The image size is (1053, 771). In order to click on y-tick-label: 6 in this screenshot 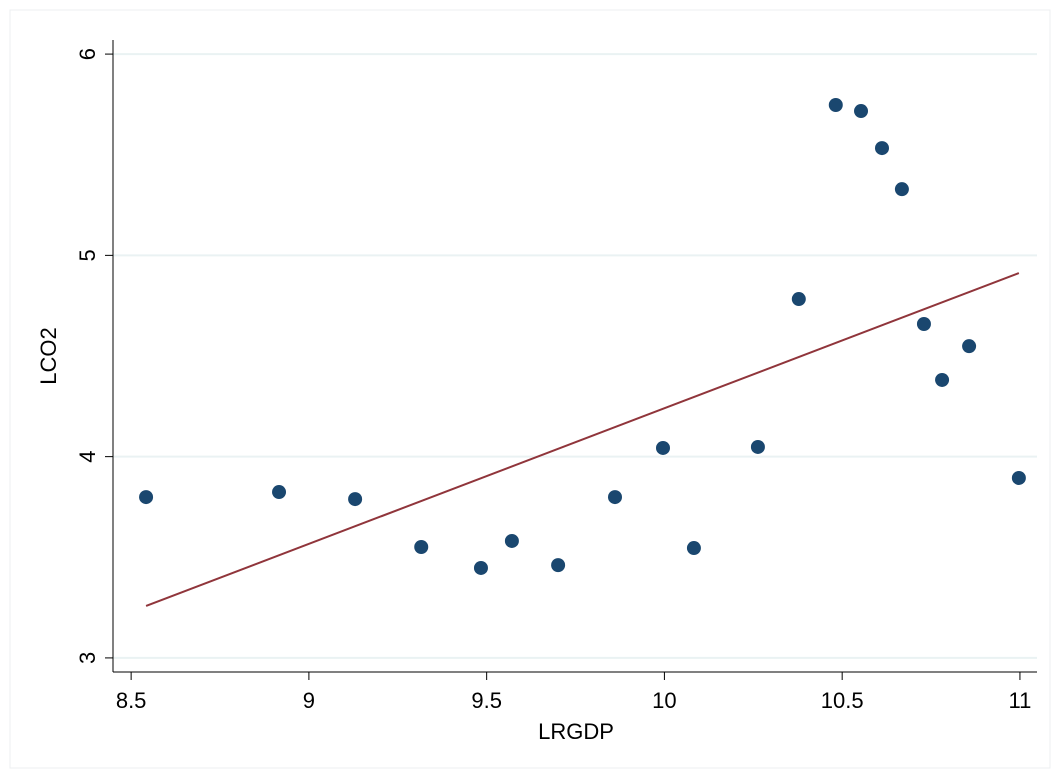, I will do `click(87, 54)`.